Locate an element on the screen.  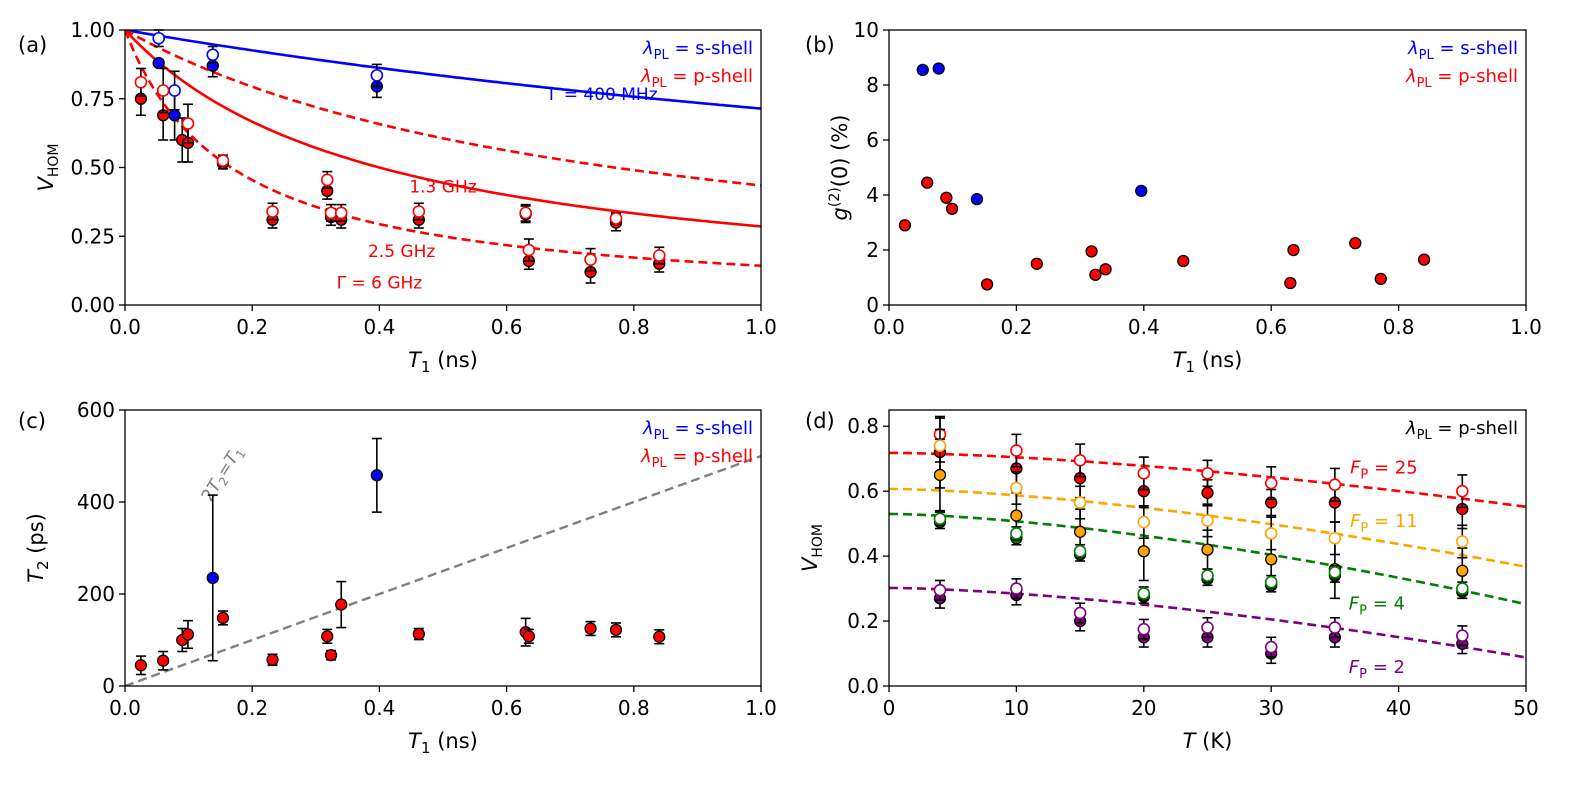
y-tick-label: 0.00 is located at coordinates (92, 305).